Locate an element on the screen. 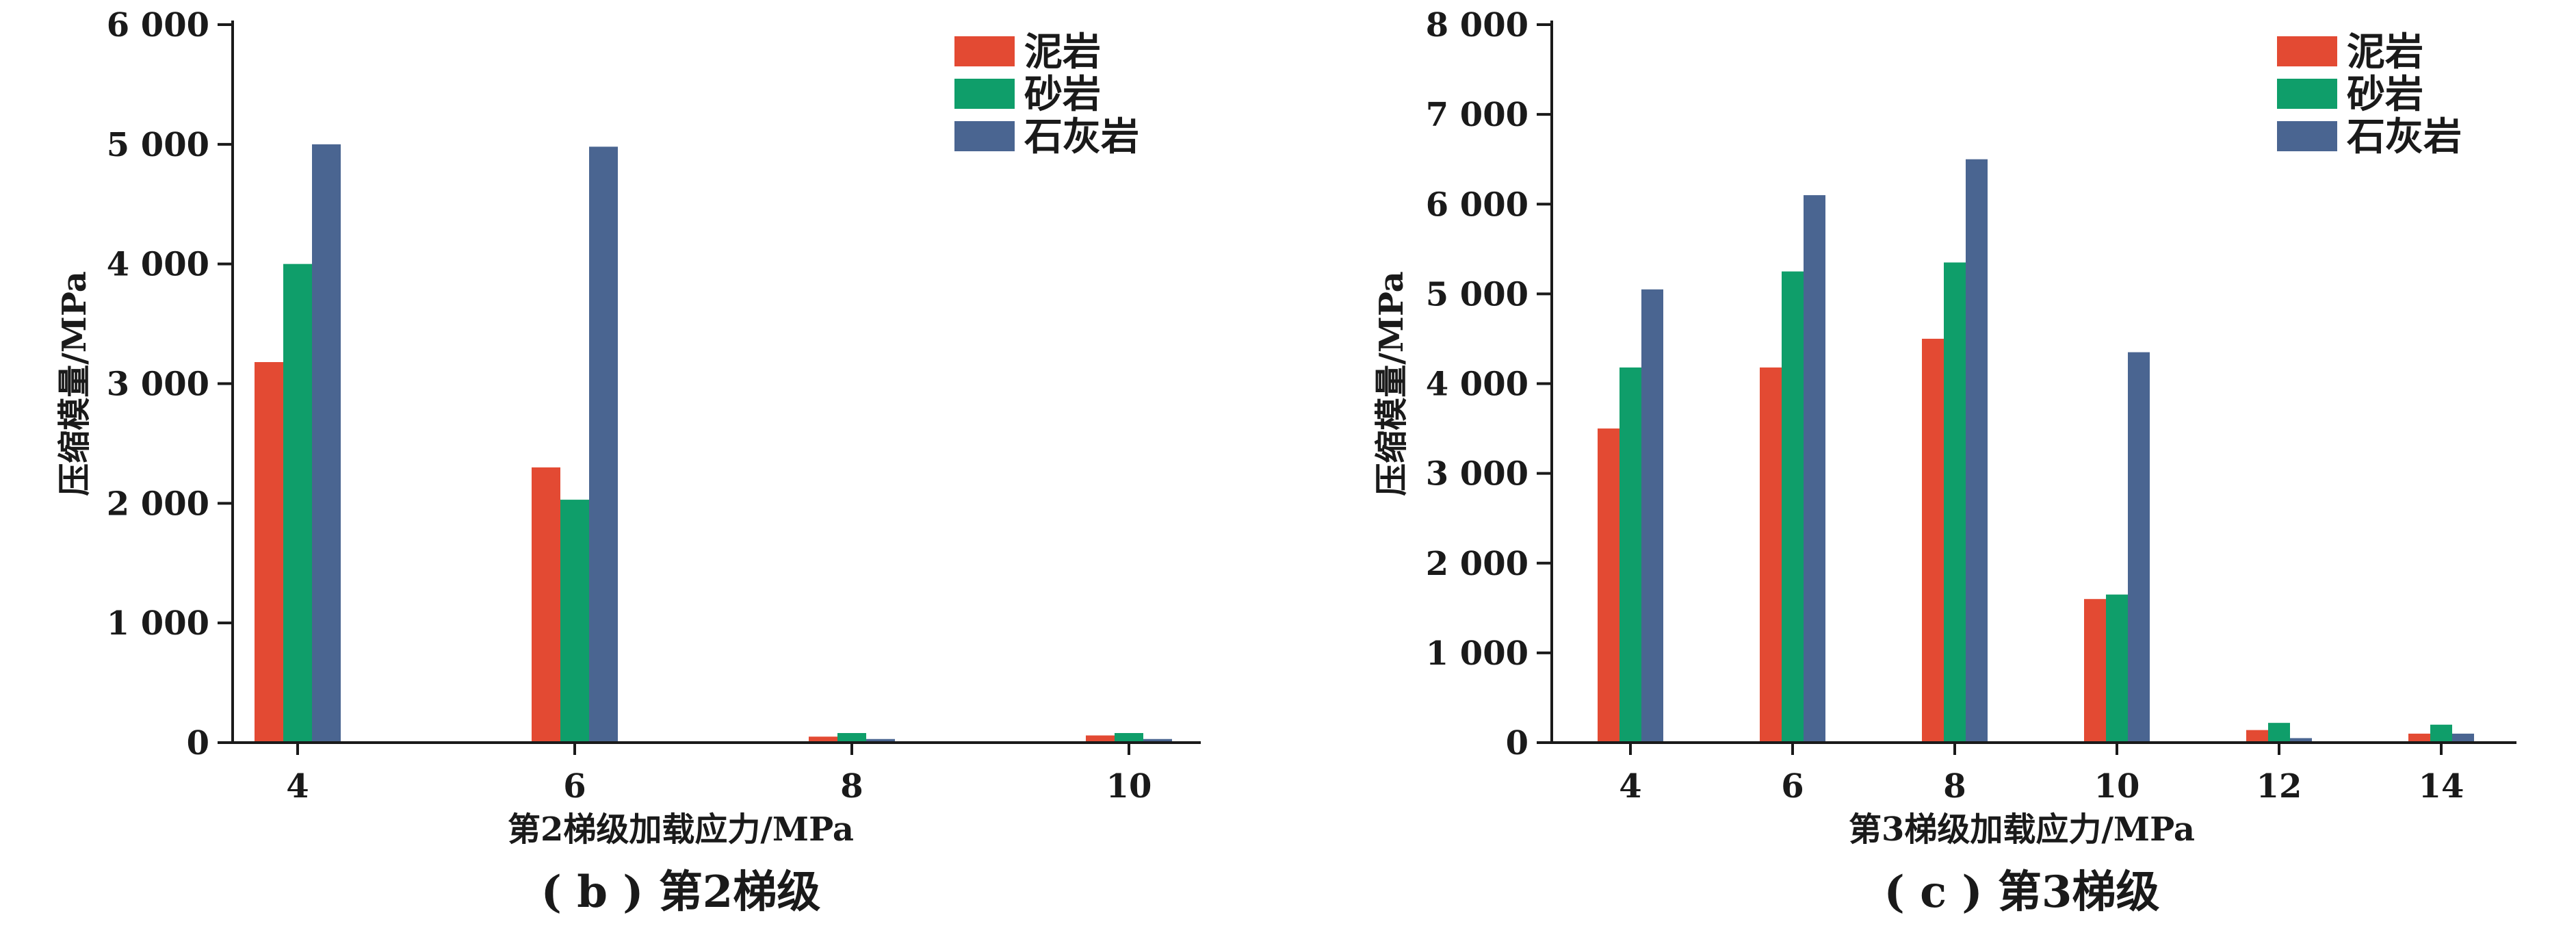 The width and height of the screenshot is (2576, 937). figure-caption: ( b ) 第2梯级 is located at coordinates (681, 892).